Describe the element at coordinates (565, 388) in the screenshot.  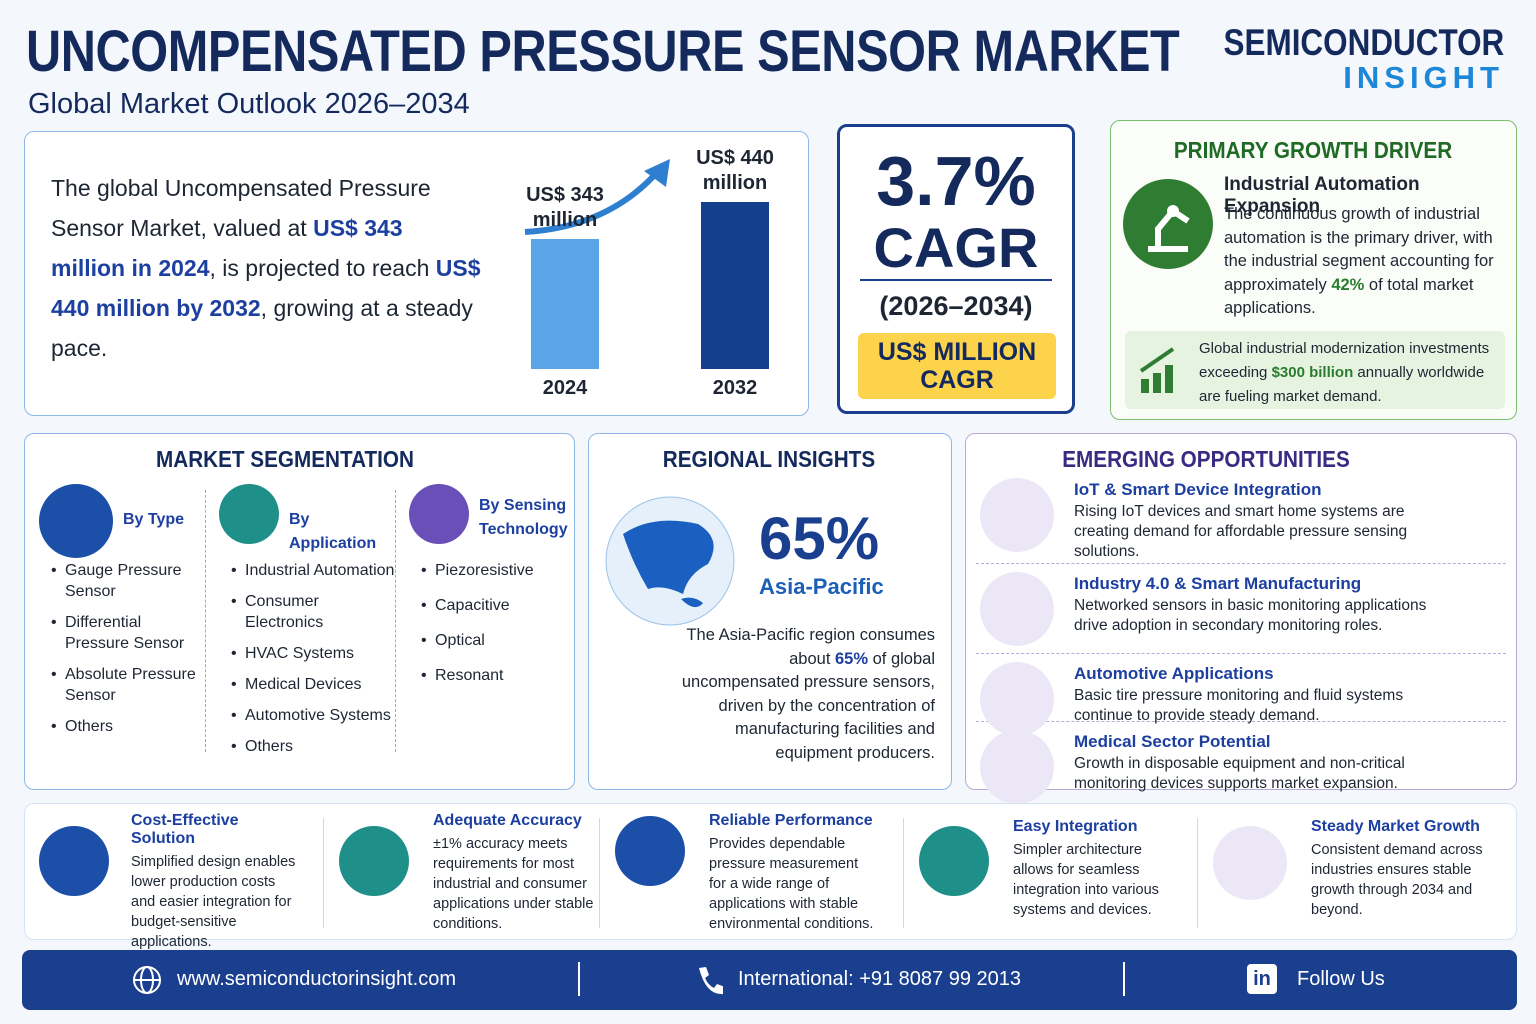
I see `category-label: 2024` at that location.